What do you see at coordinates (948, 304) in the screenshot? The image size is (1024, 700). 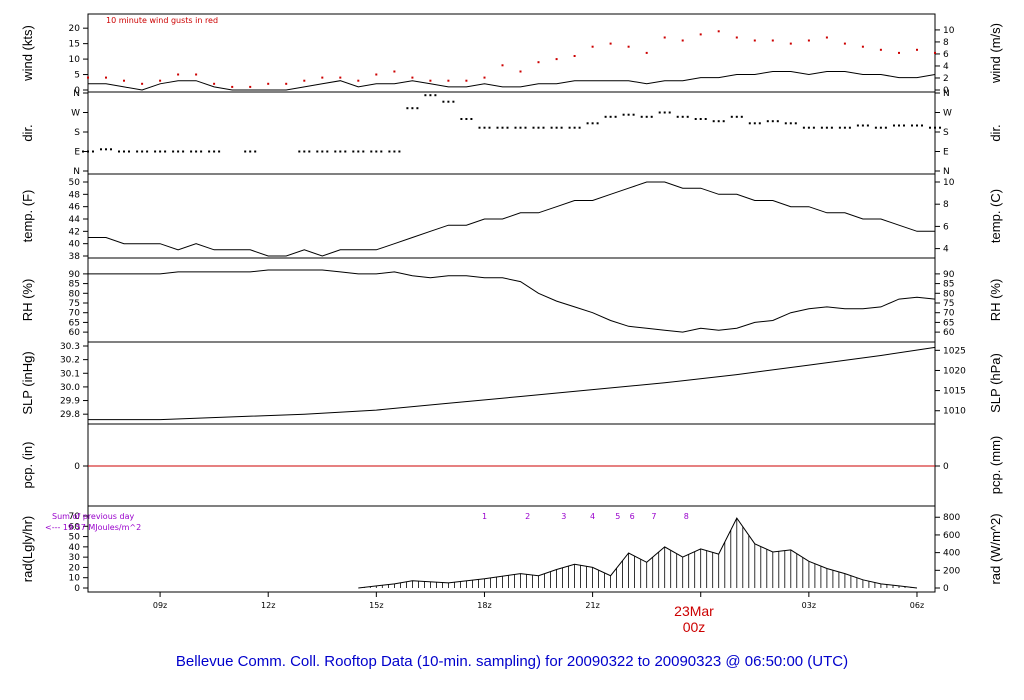 I see `y2tick-label: 75` at bounding box center [948, 304].